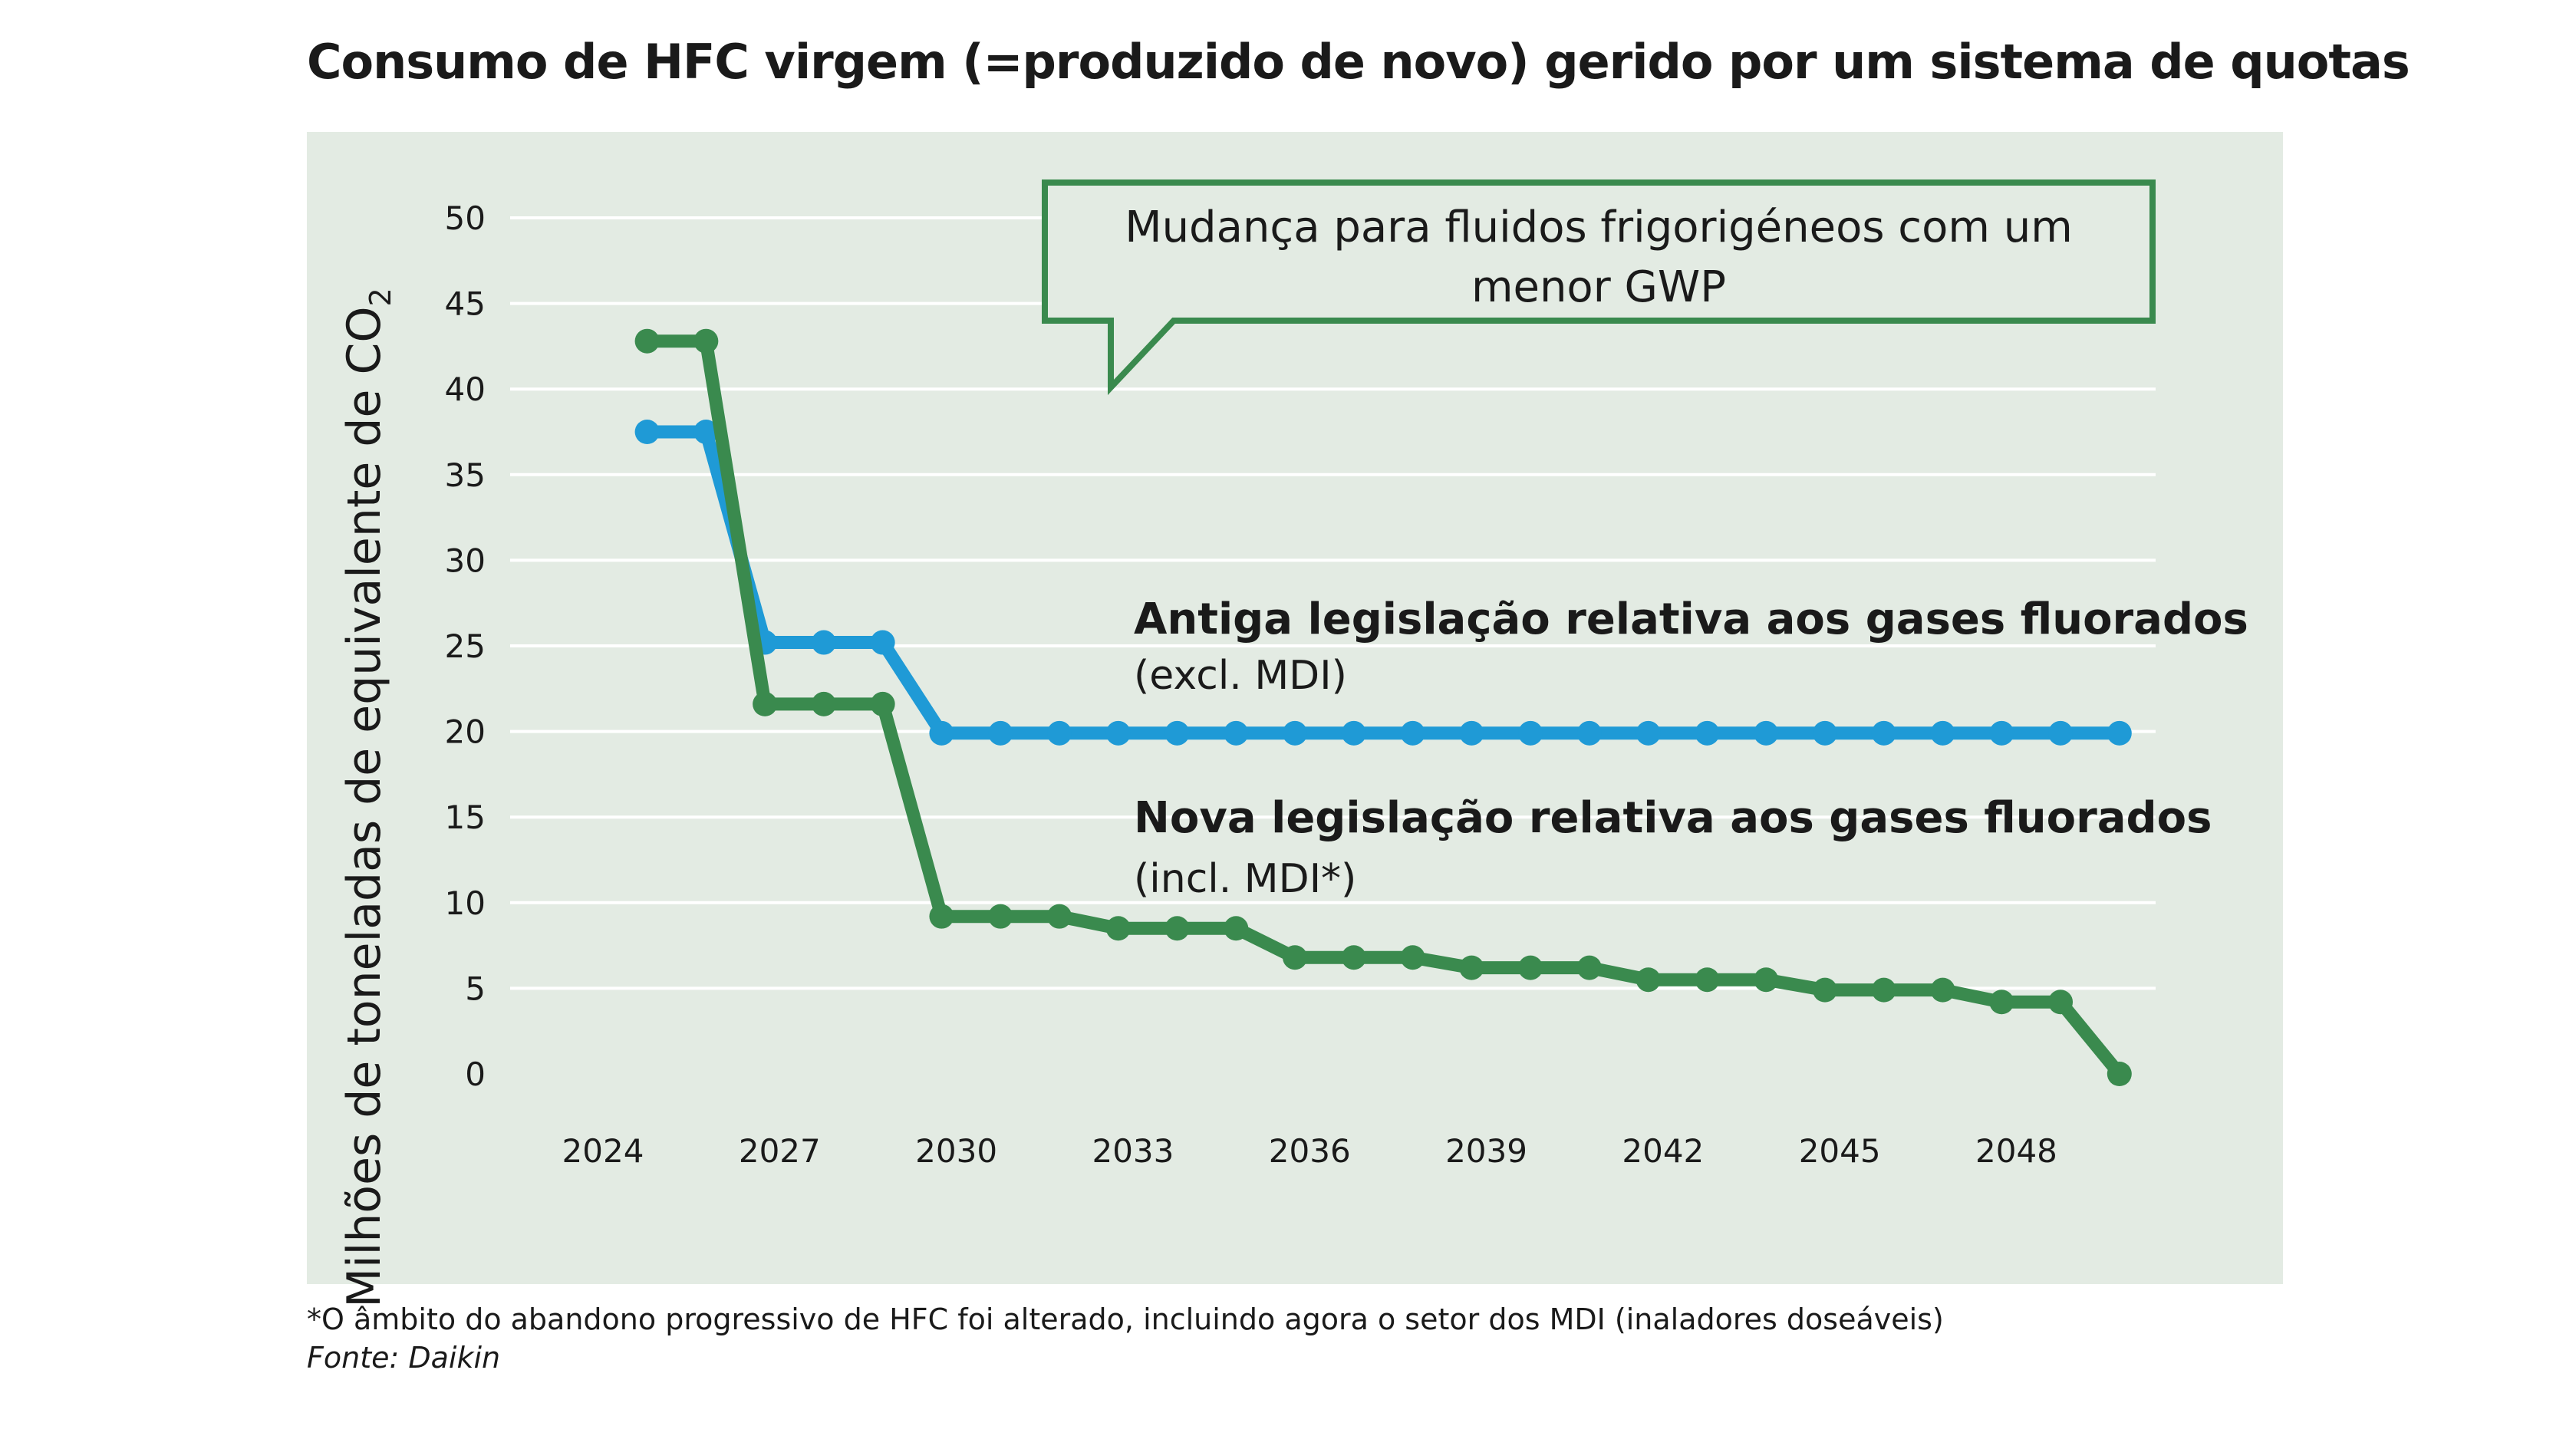  I want to click on x-tick-label: 2039, so click(1486, 1151).